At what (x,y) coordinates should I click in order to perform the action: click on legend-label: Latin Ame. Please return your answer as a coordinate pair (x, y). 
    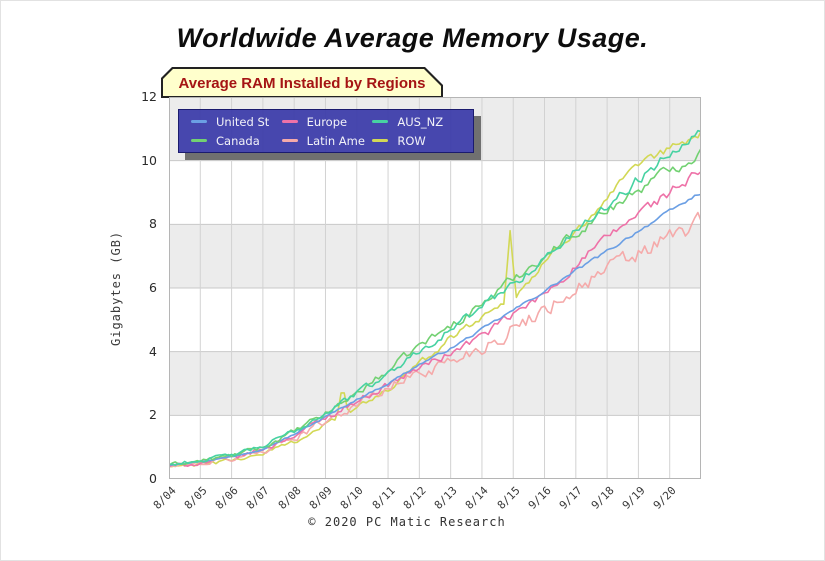
    Looking at the image, I should click on (335, 140).